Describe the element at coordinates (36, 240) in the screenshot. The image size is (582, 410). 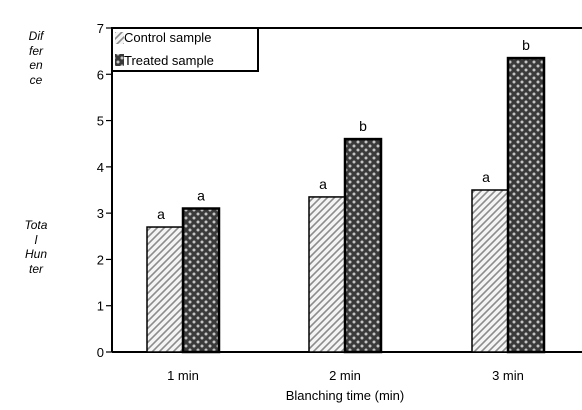
I see `y-axis-label-fragment: l` at that location.